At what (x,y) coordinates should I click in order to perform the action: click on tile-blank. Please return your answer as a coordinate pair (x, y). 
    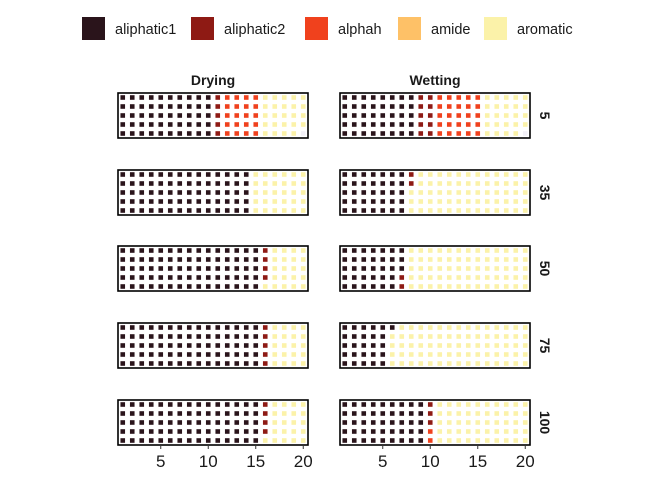
    Looking at the image, I should click on (303, 133).